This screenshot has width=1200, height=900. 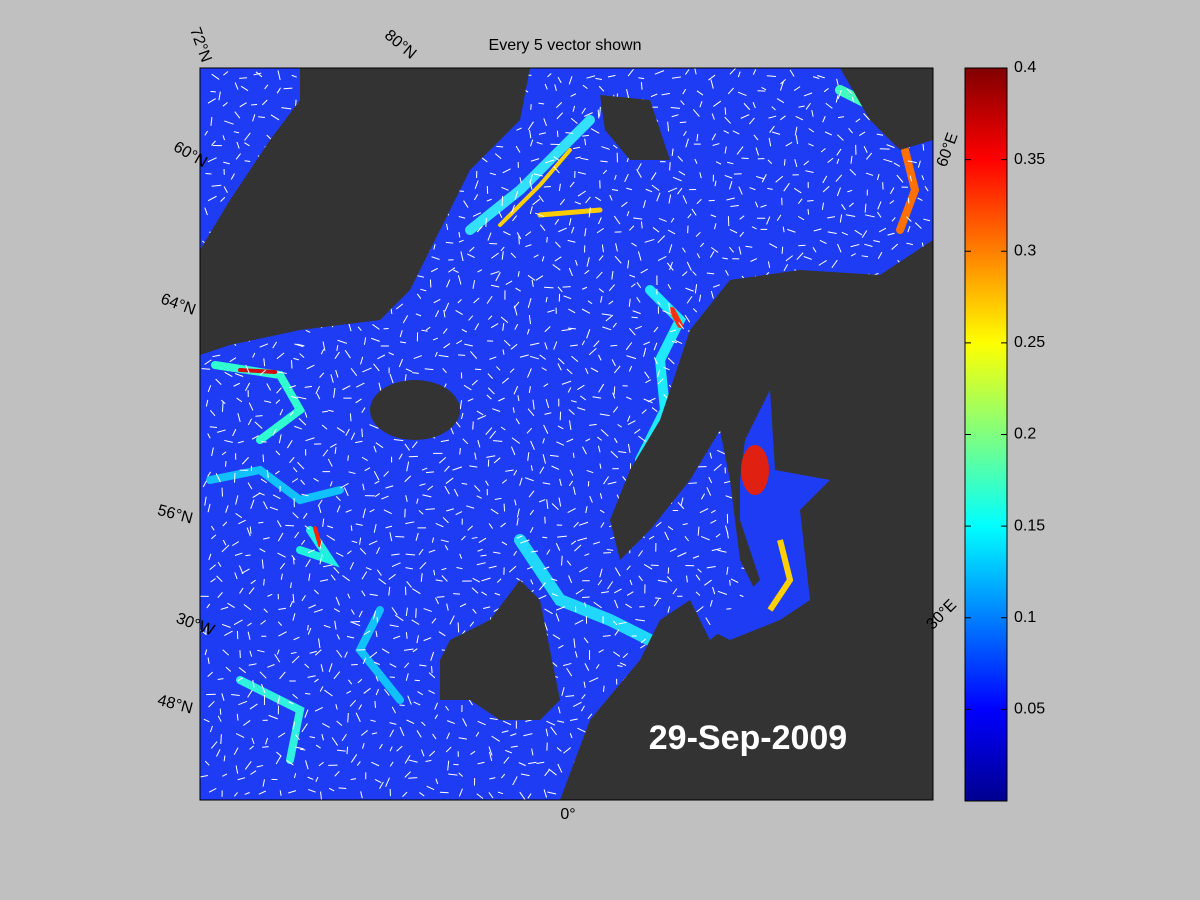 What do you see at coordinates (635, 127) in the screenshot?
I see `svalbard` at bounding box center [635, 127].